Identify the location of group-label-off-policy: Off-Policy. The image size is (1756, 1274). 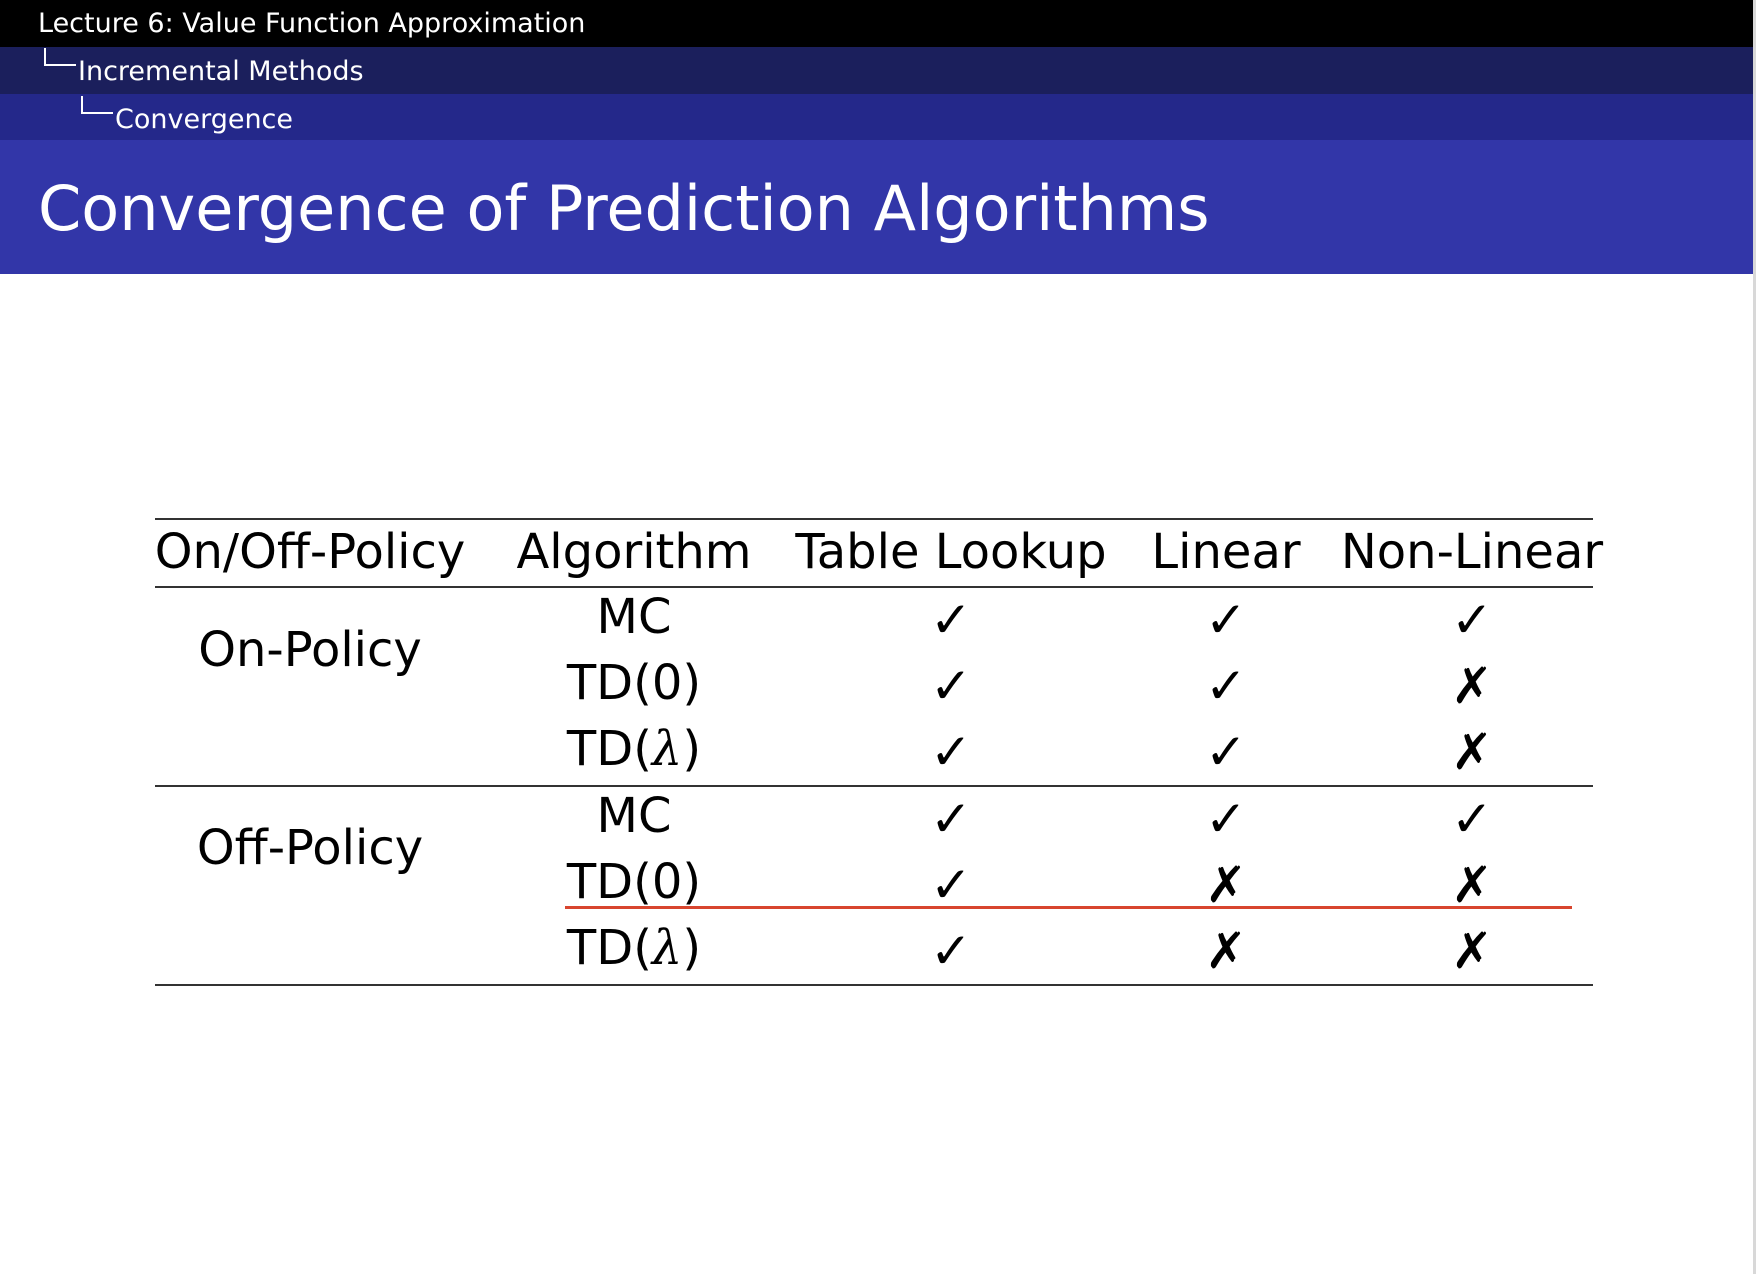
(310, 848).